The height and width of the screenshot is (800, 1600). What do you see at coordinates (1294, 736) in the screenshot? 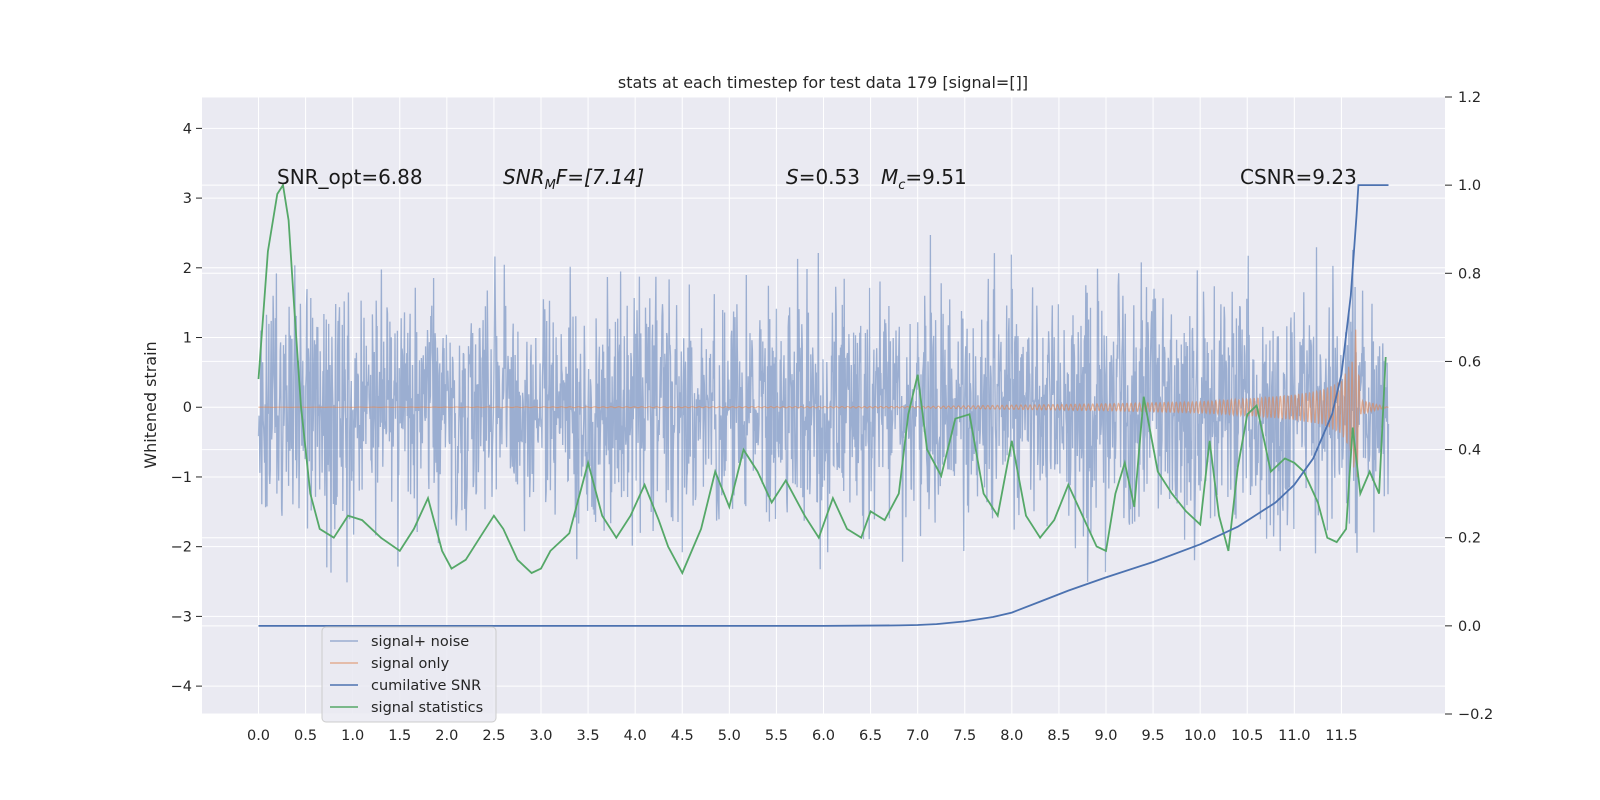
I see `x-tick-label: 11.0` at bounding box center [1294, 736].